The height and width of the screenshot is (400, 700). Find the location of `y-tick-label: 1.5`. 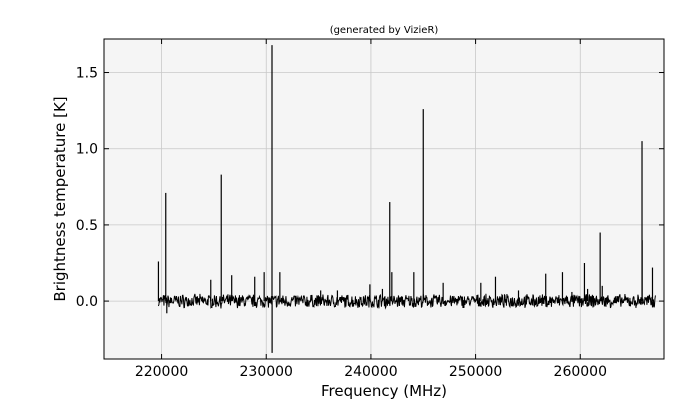

y-tick-label: 1.5 is located at coordinates (87, 74).